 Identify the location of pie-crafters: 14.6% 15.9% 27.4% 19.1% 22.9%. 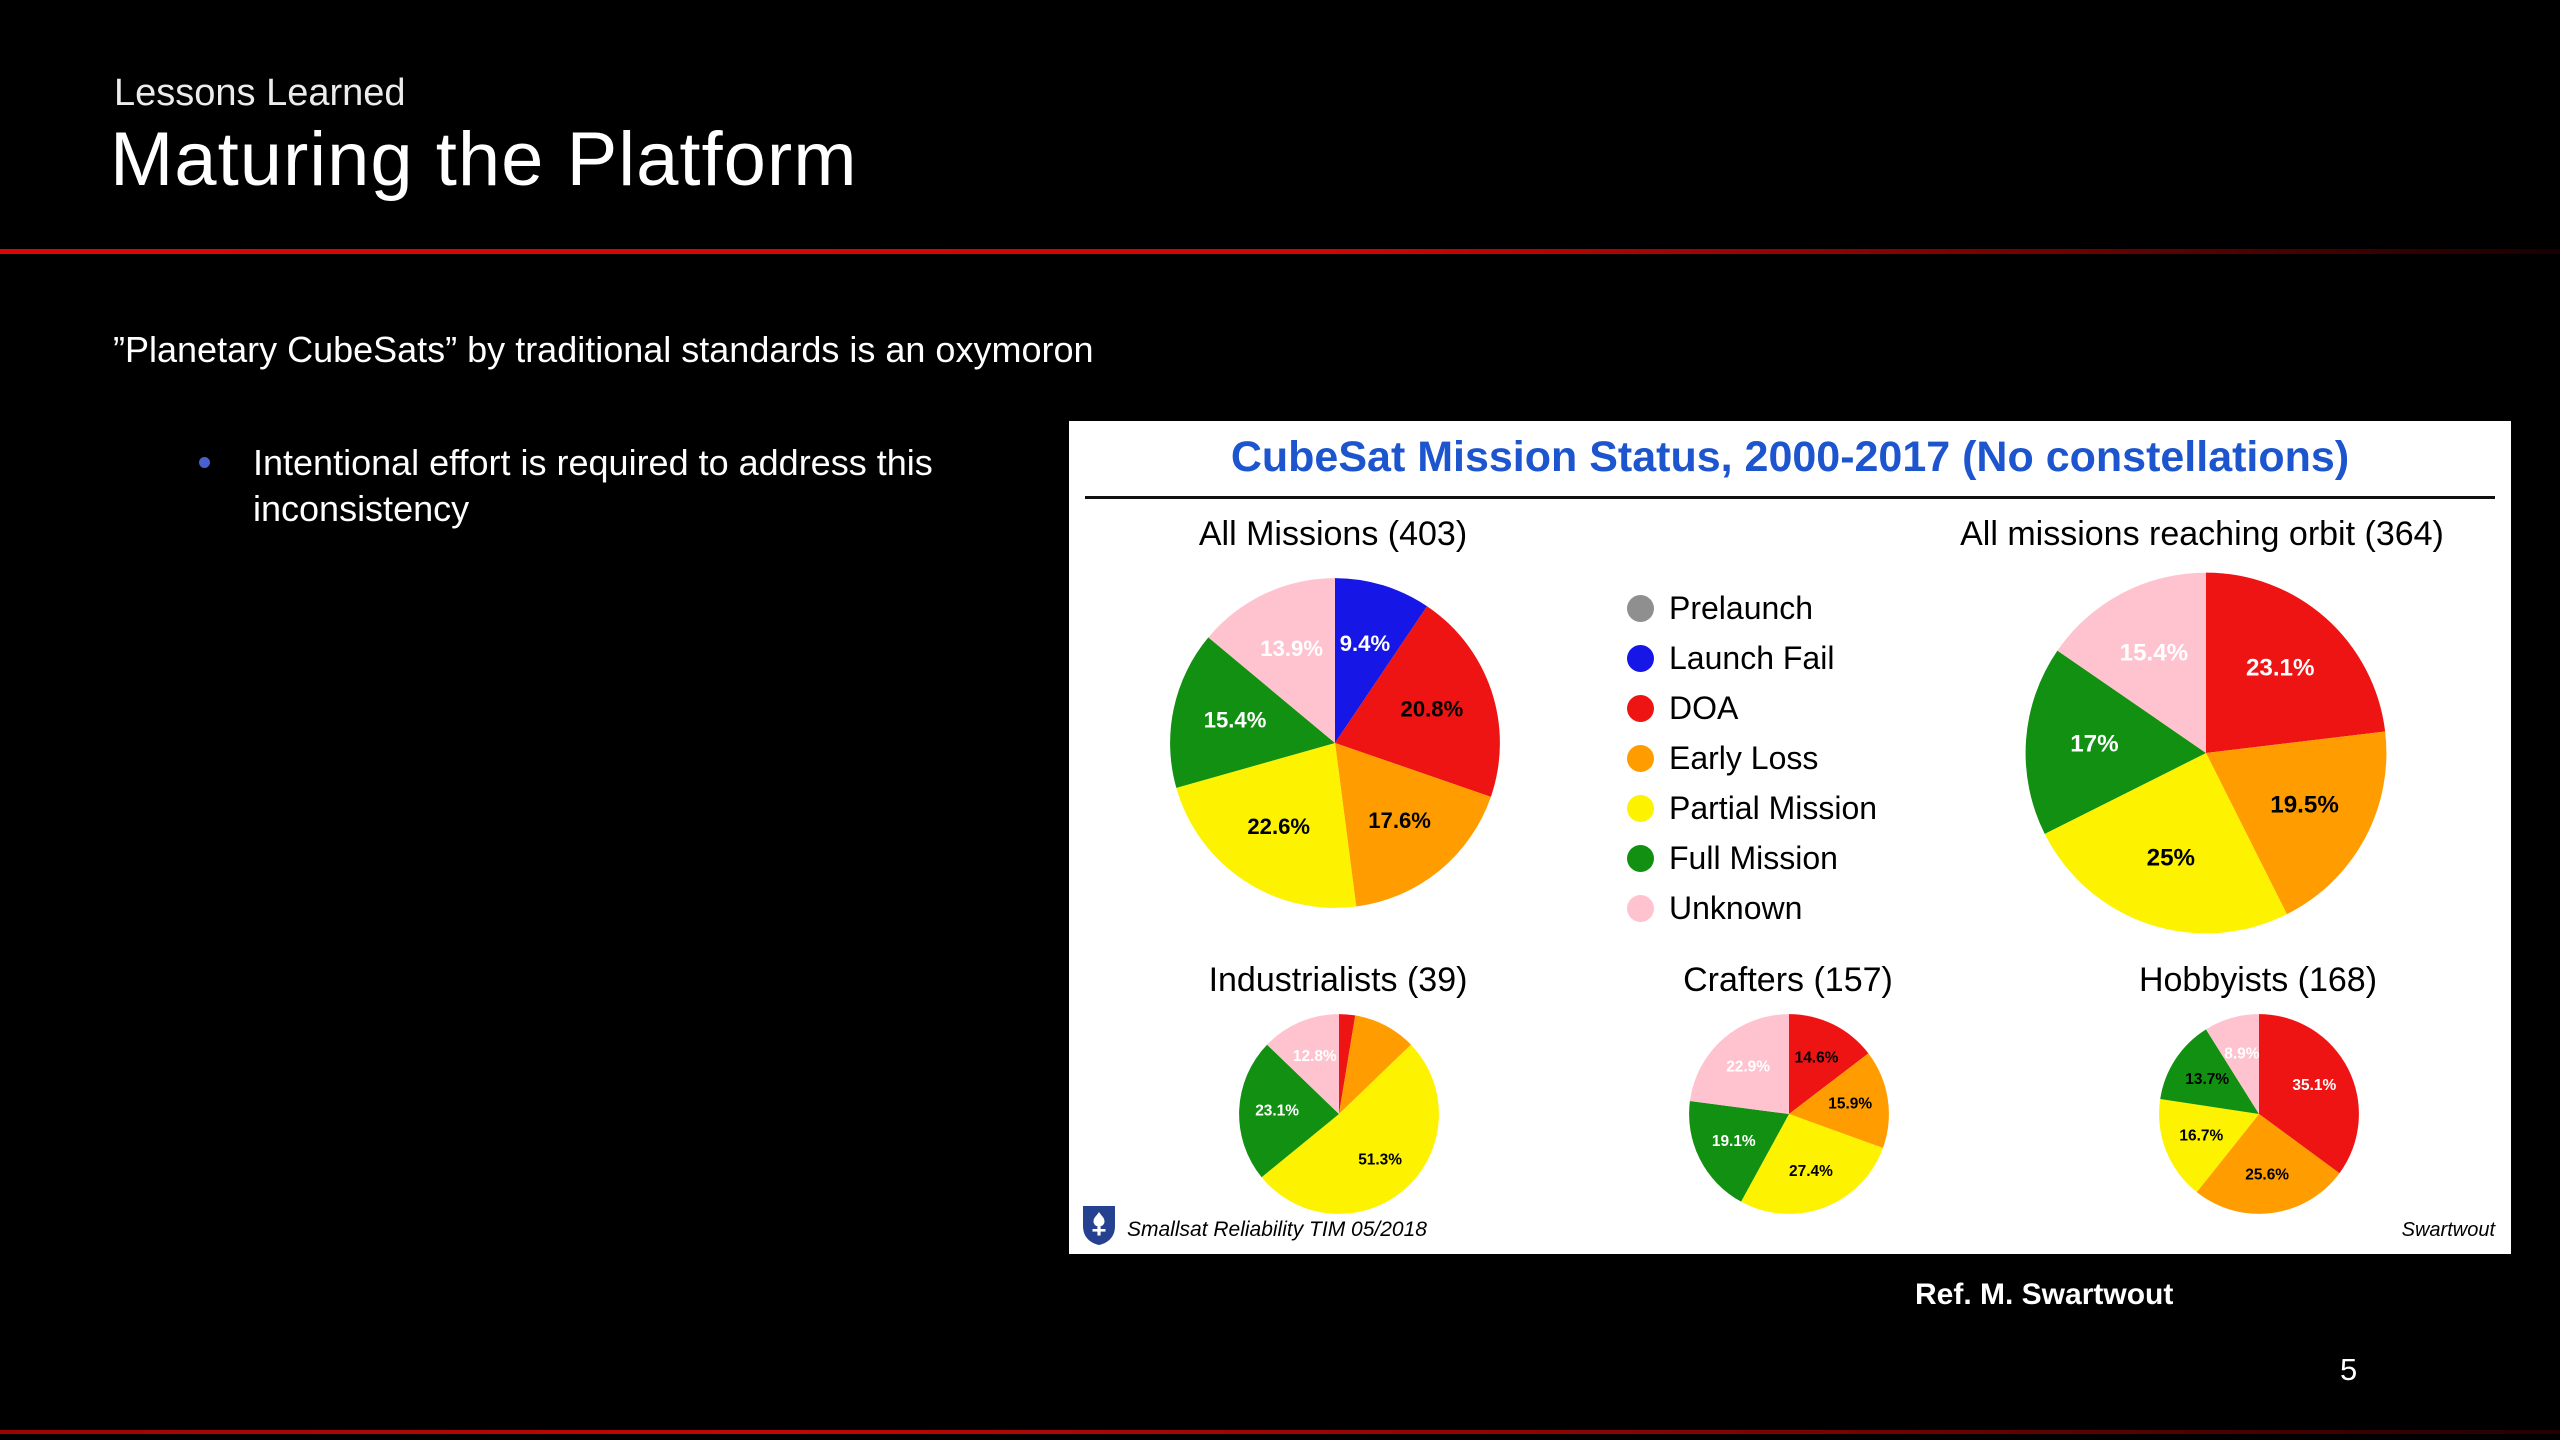
(1789, 1114).